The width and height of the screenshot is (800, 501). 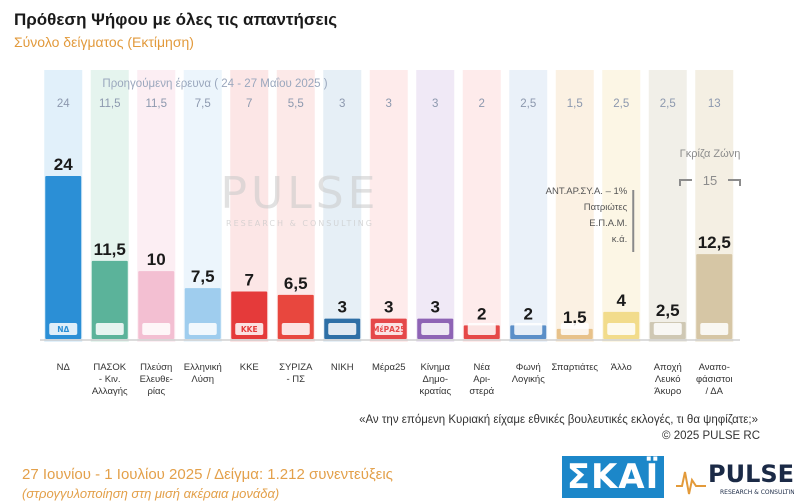 I want to click on category-label: Φωνή, so click(x=528, y=367).